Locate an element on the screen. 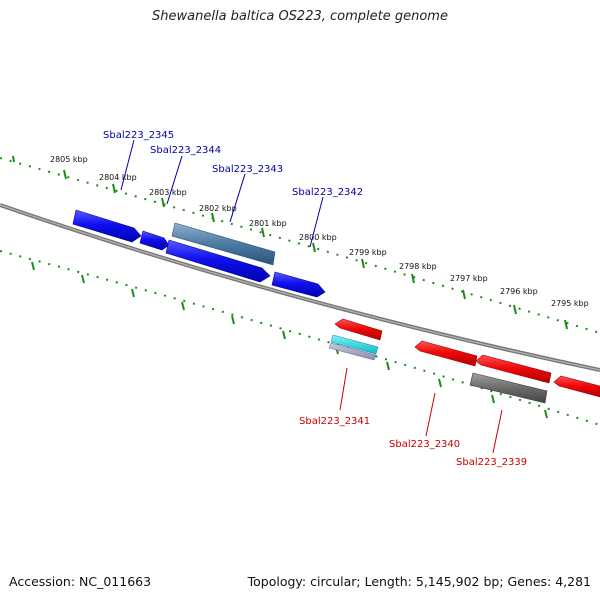 The width and height of the screenshot is (600, 600). cyan-feature-bar is located at coordinates (354, 344).